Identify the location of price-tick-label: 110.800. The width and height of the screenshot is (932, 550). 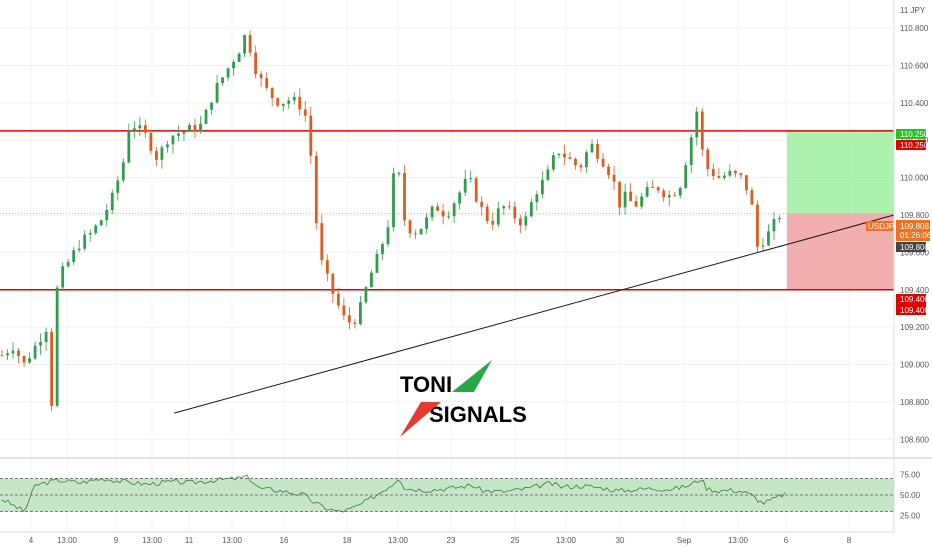
(914, 28).